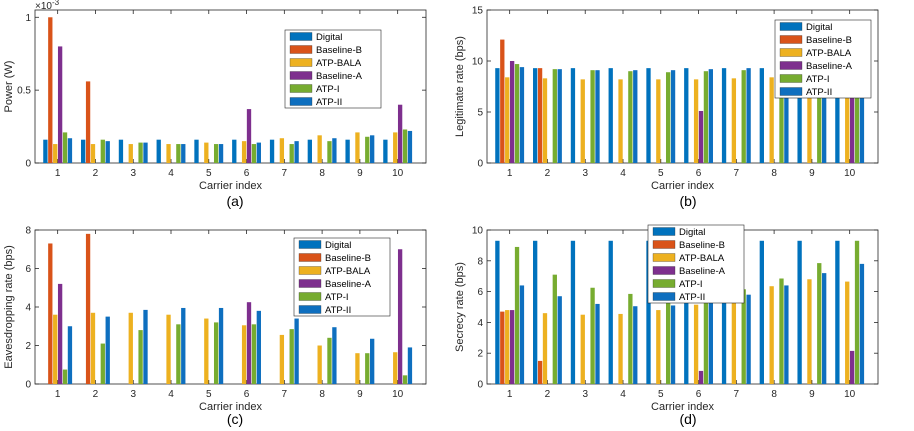  Describe the element at coordinates (333, 69) in the screenshot. I see `legend-box` at that location.